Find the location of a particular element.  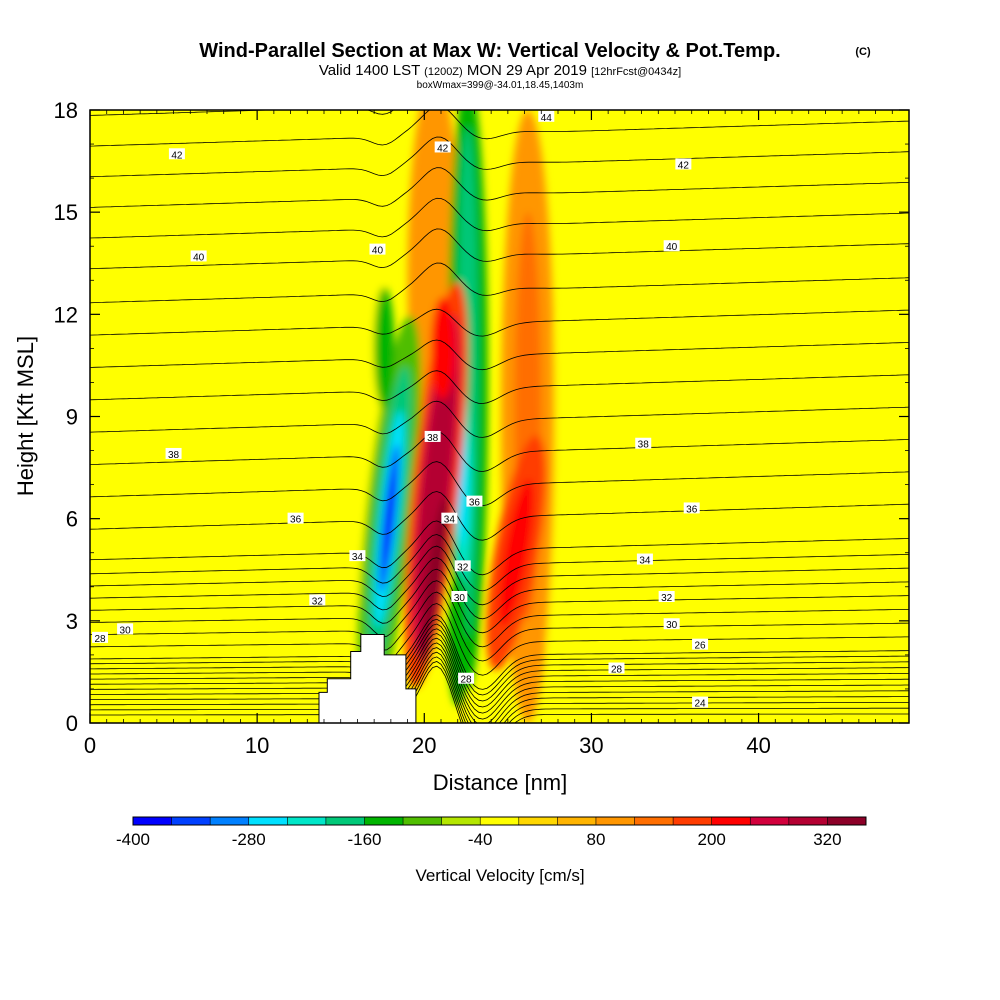

contour-label: 26 is located at coordinates (700, 645).